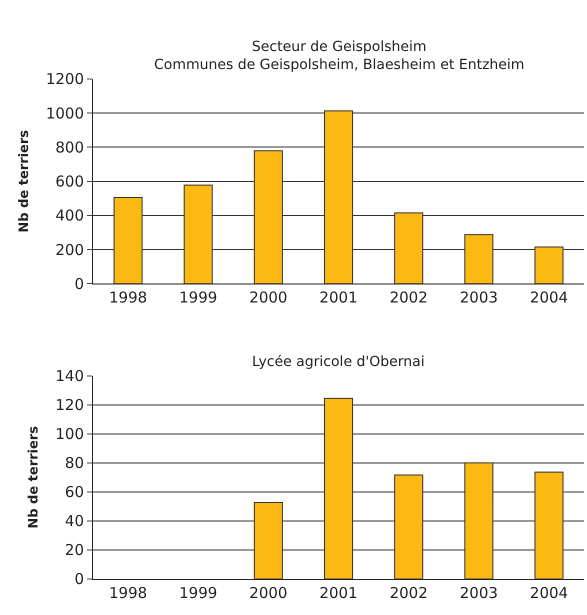  What do you see at coordinates (338, 362) in the screenshot?
I see `chart-title: Lycée agricole d'Obernai` at bounding box center [338, 362].